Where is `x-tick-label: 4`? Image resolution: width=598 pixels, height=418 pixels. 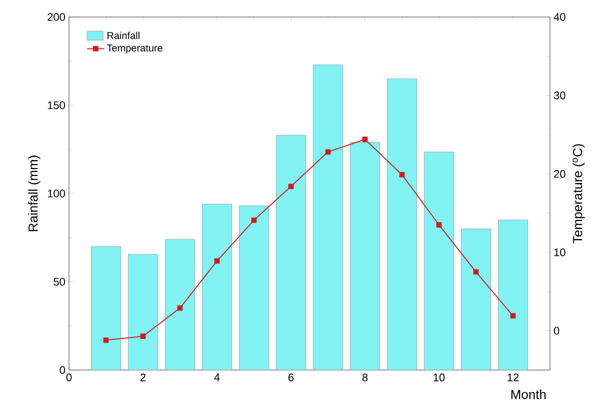
x-tick-label: 4 is located at coordinates (217, 378).